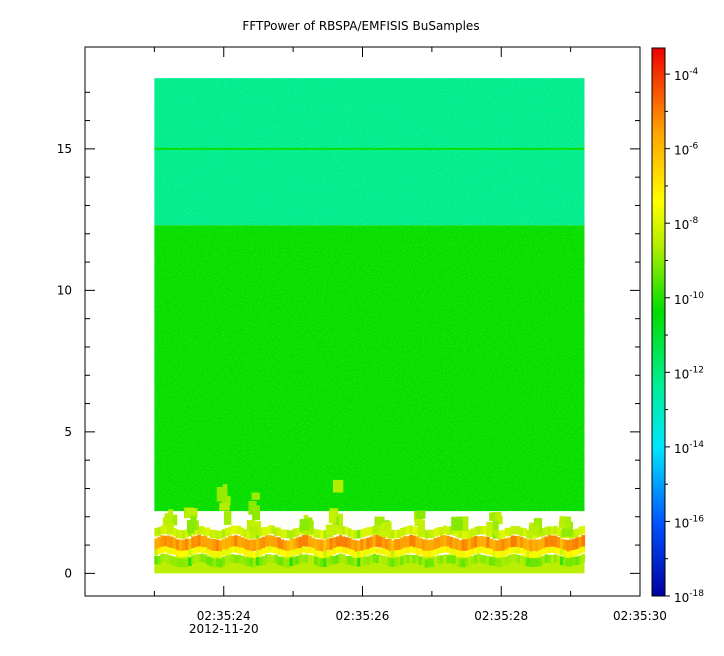 The width and height of the screenshot is (724, 656). I want to click on colorbar-tick-exponent: -16, so click(696, 519).